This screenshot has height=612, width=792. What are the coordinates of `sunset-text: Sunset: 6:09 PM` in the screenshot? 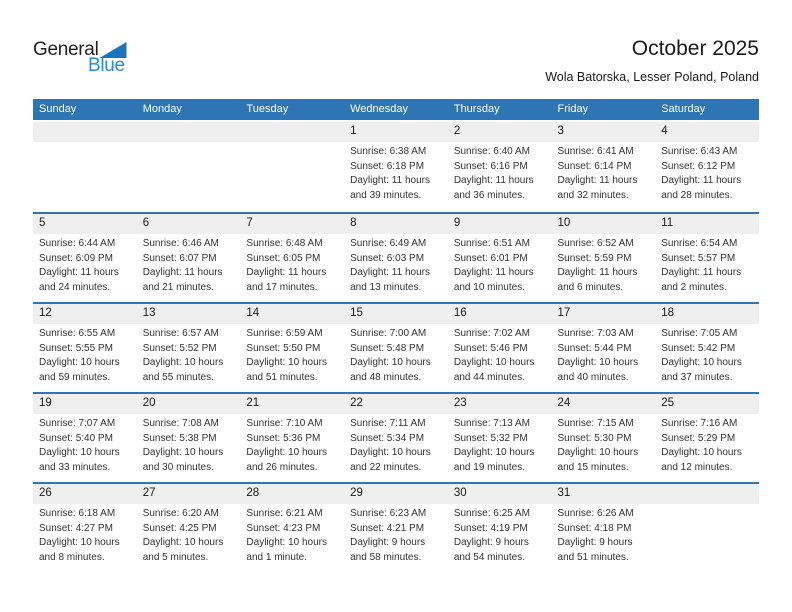 It's located at (76, 258).